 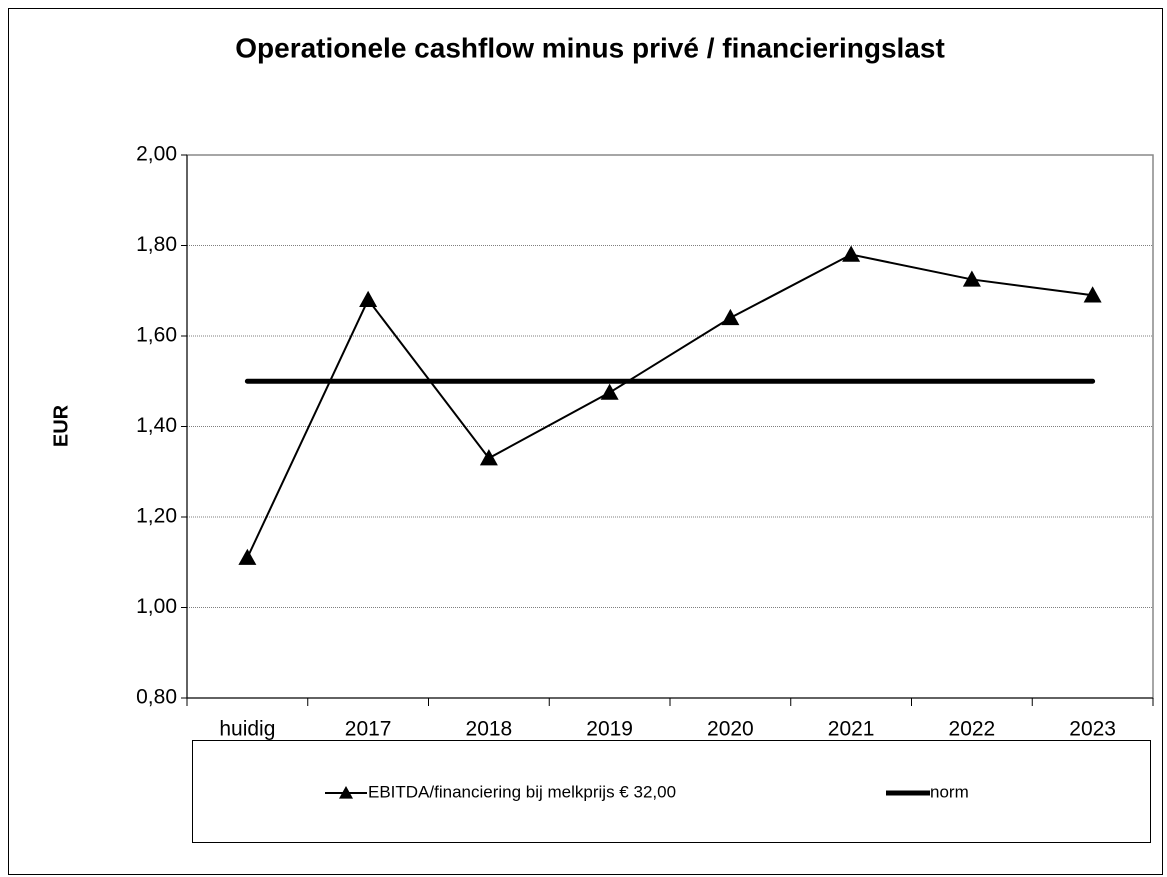 What do you see at coordinates (156, 154) in the screenshot?
I see `y-tick-label: 2,00` at bounding box center [156, 154].